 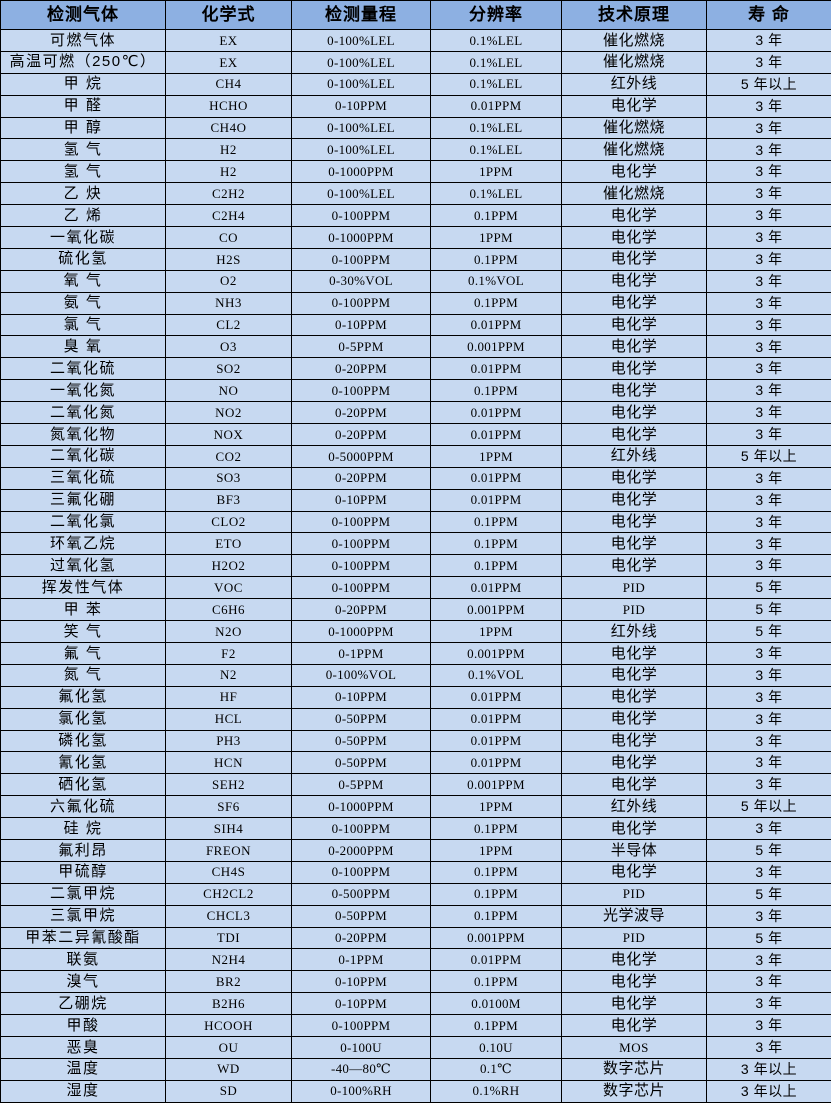 I want to click on cell-formula: NOX, so click(x=229, y=435).